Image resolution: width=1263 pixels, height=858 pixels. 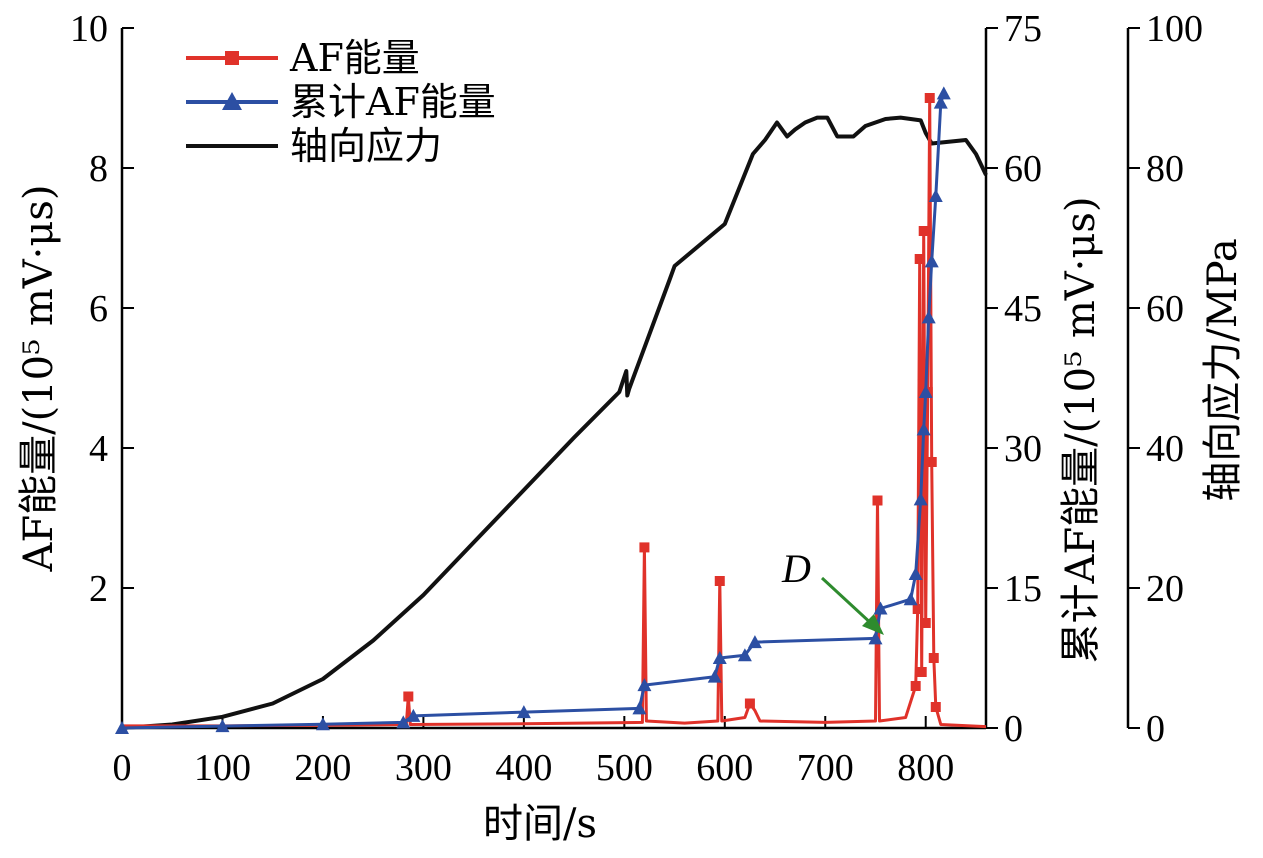 What do you see at coordinates (523, 768) in the screenshot?
I see `x-tick-label: 400` at bounding box center [523, 768].